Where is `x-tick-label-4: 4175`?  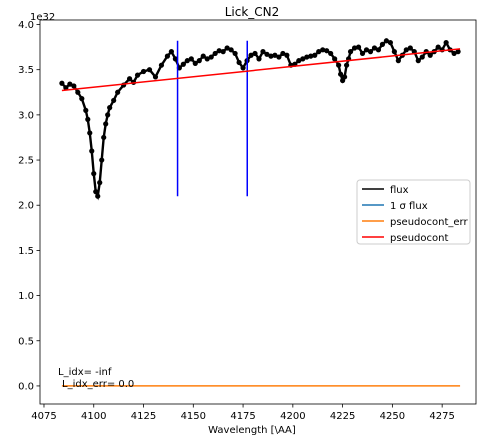
x-tick-label-4: 4175 is located at coordinates (242, 416).